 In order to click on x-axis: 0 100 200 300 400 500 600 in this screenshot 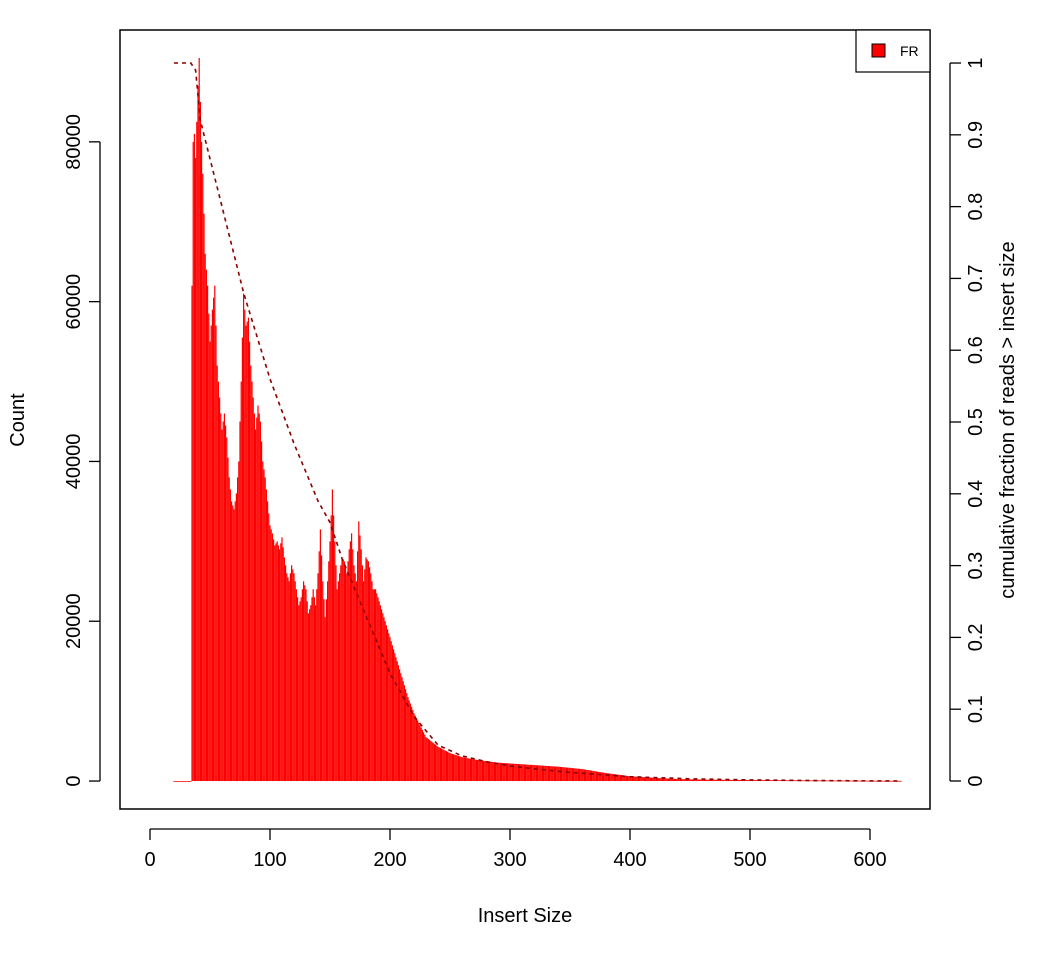, I will do `click(515, 849)`.